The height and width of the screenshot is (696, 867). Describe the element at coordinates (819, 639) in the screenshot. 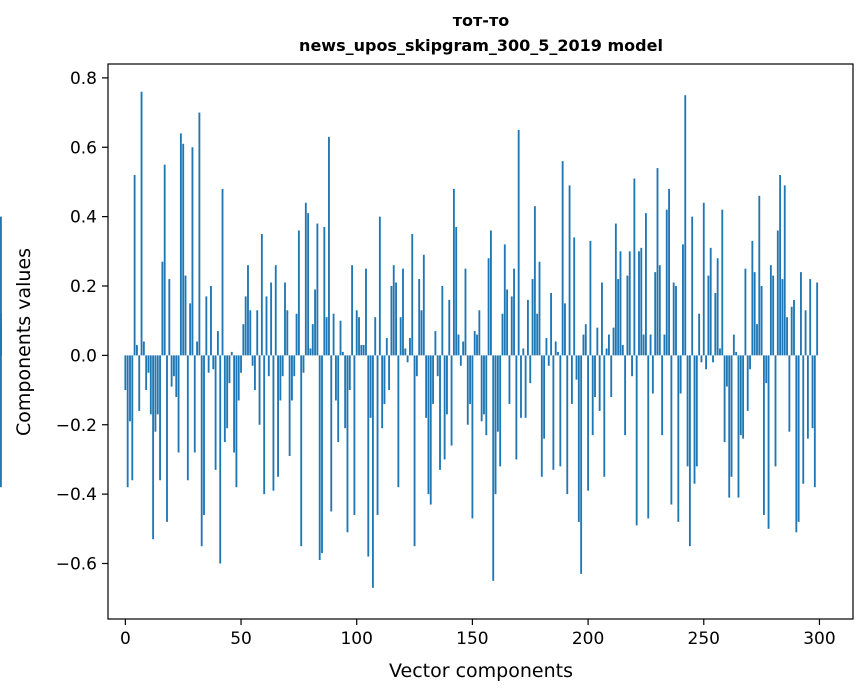

I see `x-tick-label: 300` at that location.